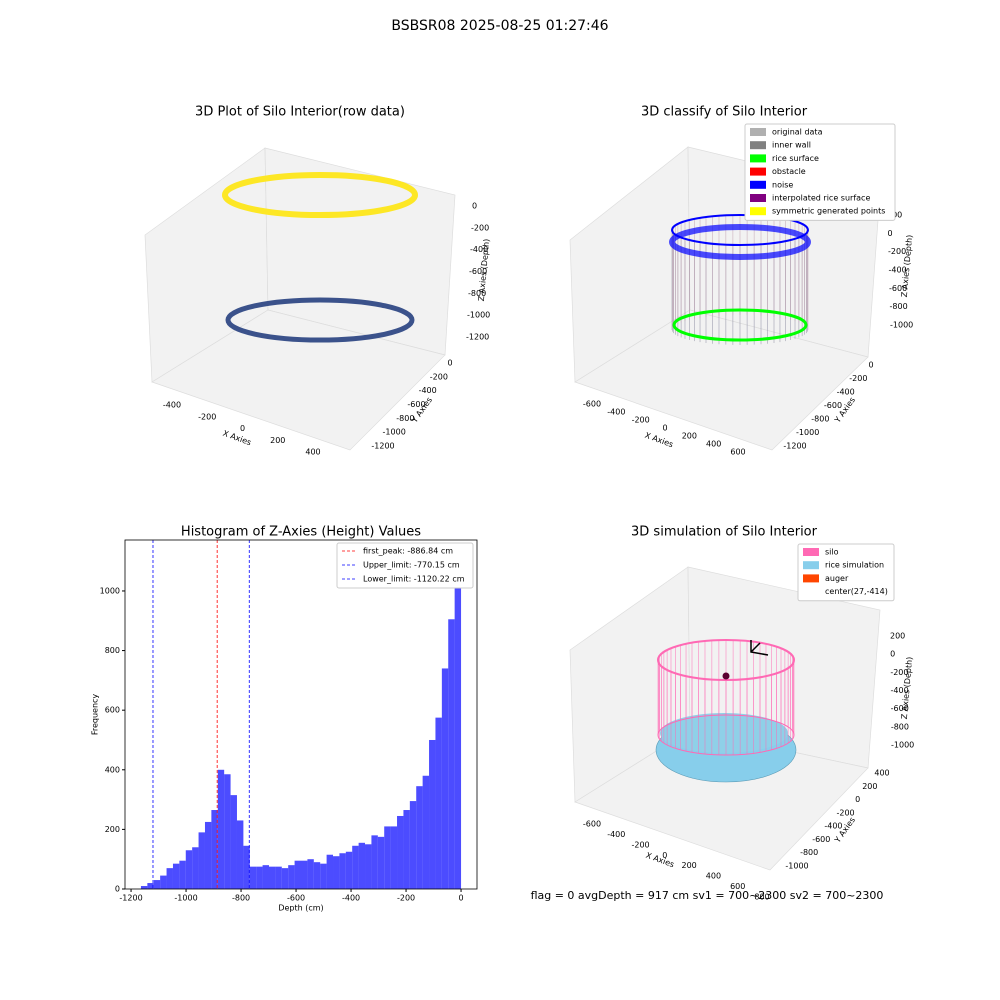 This screenshot has height=1000, width=1000. What do you see at coordinates (130, 898) in the screenshot?
I see `x-tick-label: -1200` at bounding box center [130, 898].